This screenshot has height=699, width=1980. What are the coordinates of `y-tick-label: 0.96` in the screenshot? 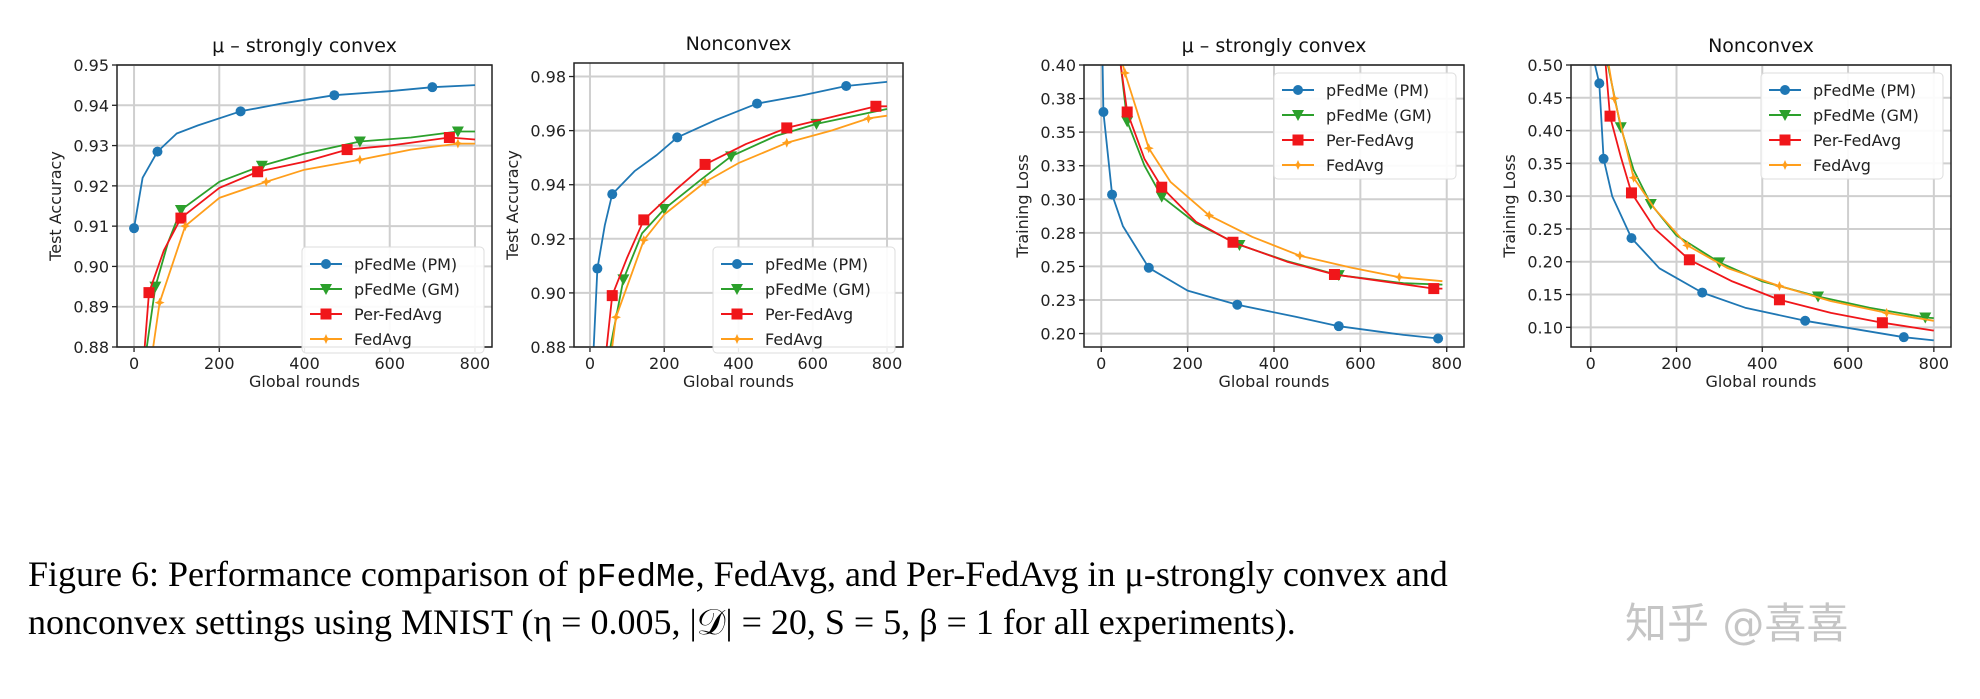 It's located at (548, 131).